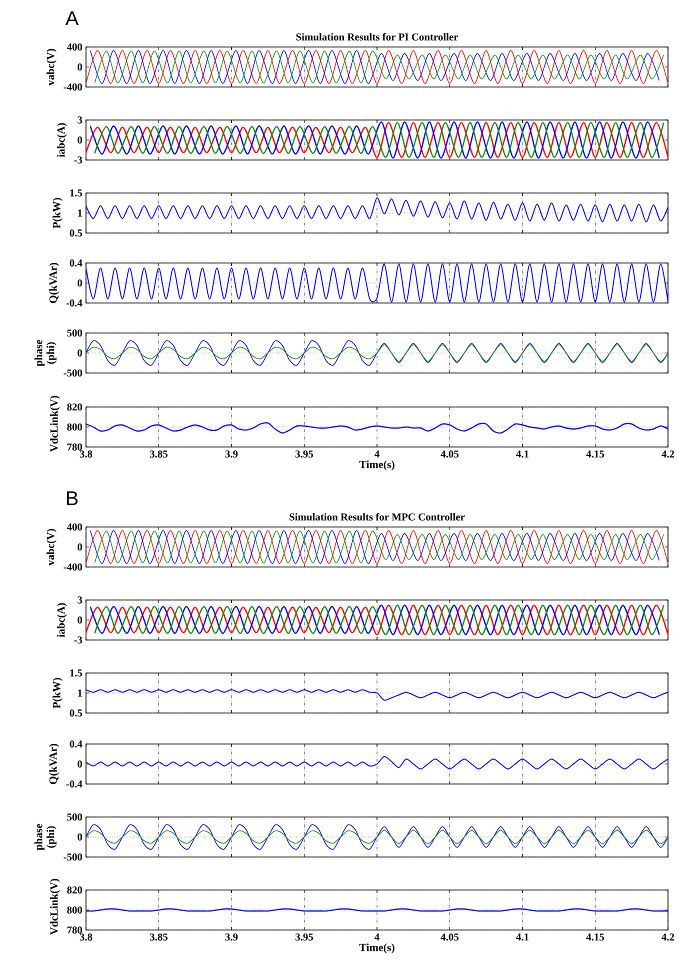  I want to click on chart-title: Simulation Results for MPC Controller, so click(377, 516).